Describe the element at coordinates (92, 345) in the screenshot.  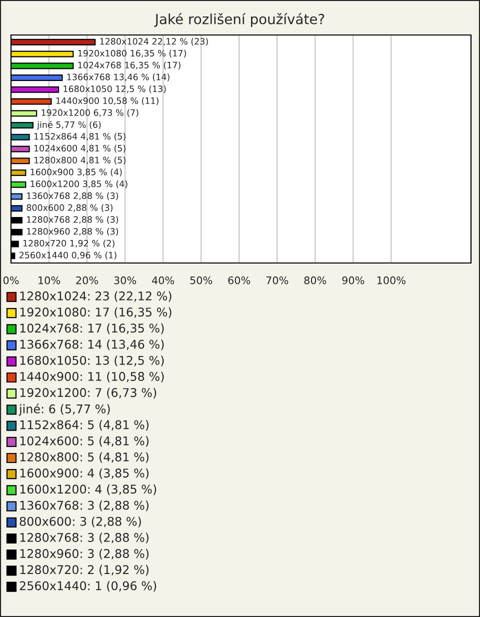
I see `text: 1366x768: 14 (13,46 %)` at that location.